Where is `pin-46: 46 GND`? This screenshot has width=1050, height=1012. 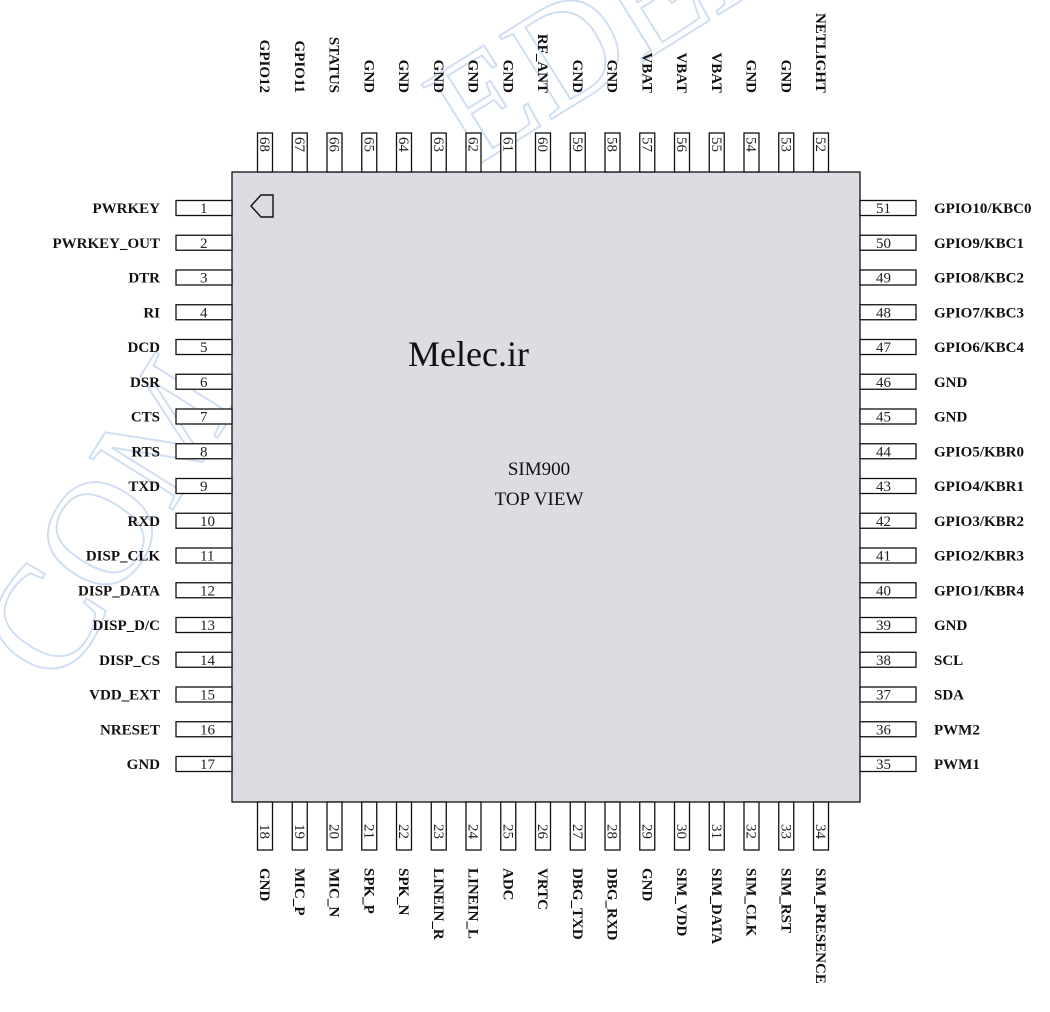 pin-46: 46 GND is located at coordinates (913, 382).